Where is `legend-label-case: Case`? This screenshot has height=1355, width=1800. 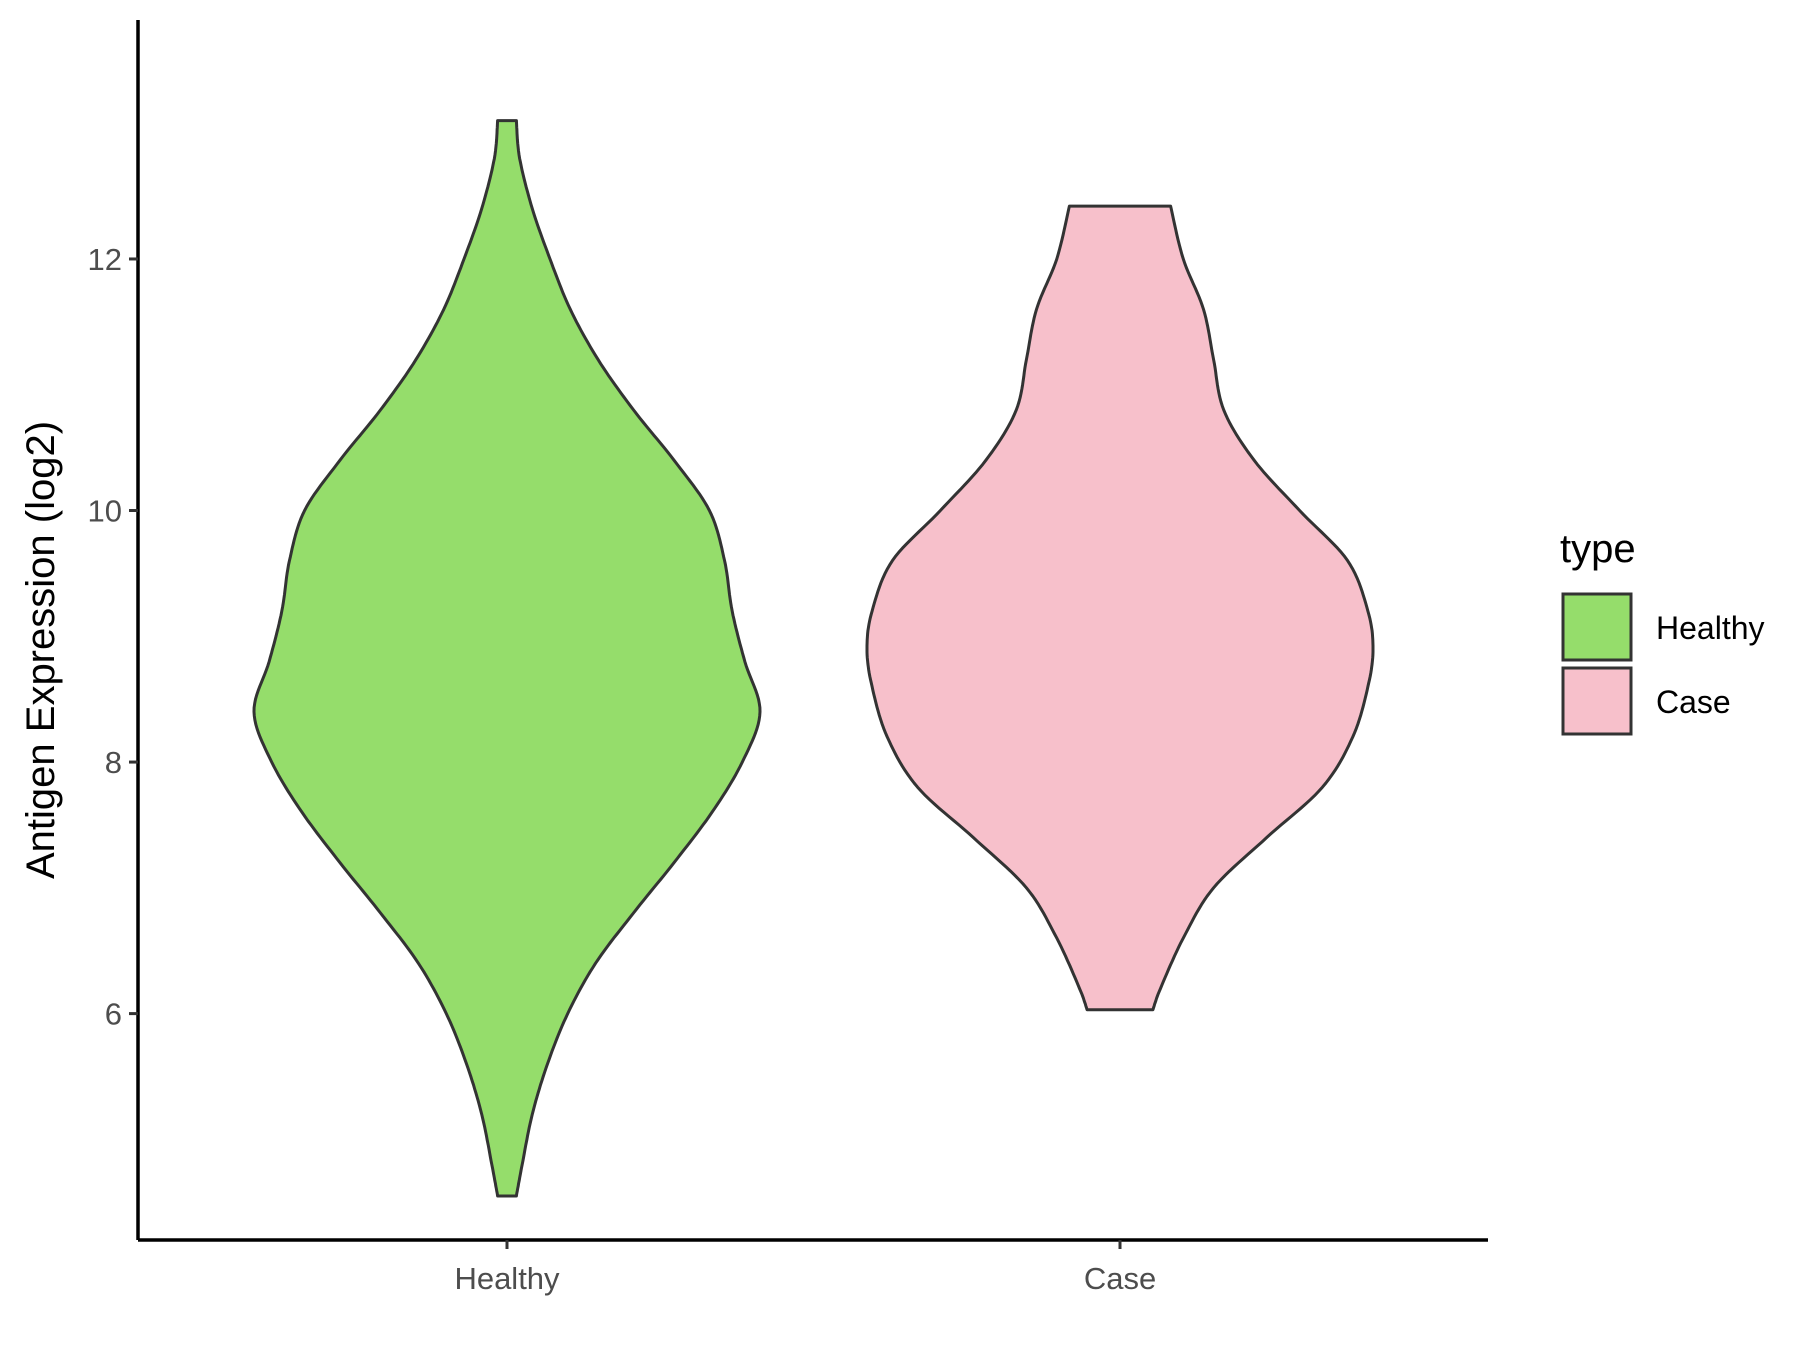 legend-label-case: Case is located at coordinates (1693, 702).